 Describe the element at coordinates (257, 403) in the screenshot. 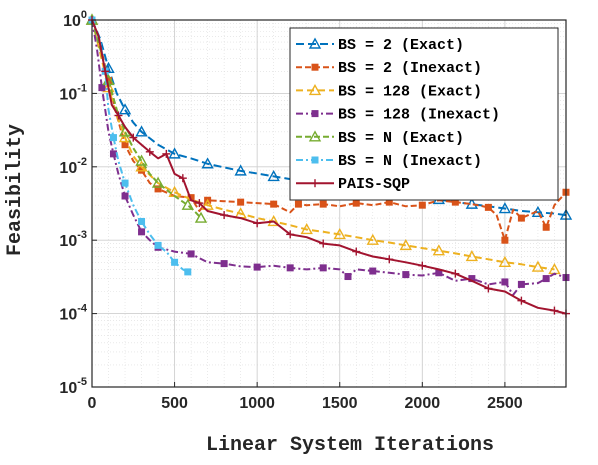

I see `x-tick-label: 1000` at that location.